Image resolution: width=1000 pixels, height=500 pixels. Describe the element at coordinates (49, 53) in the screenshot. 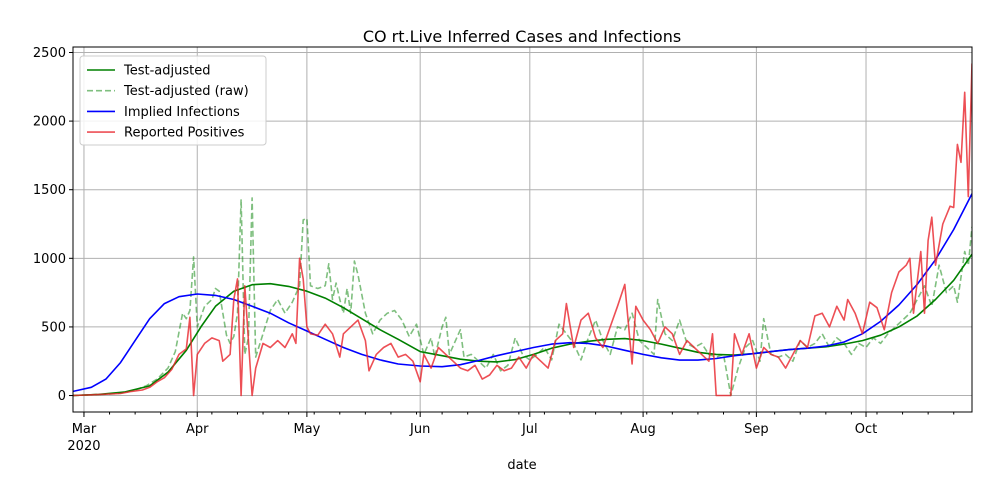

I see `y-tick-label: 2500` at that location.